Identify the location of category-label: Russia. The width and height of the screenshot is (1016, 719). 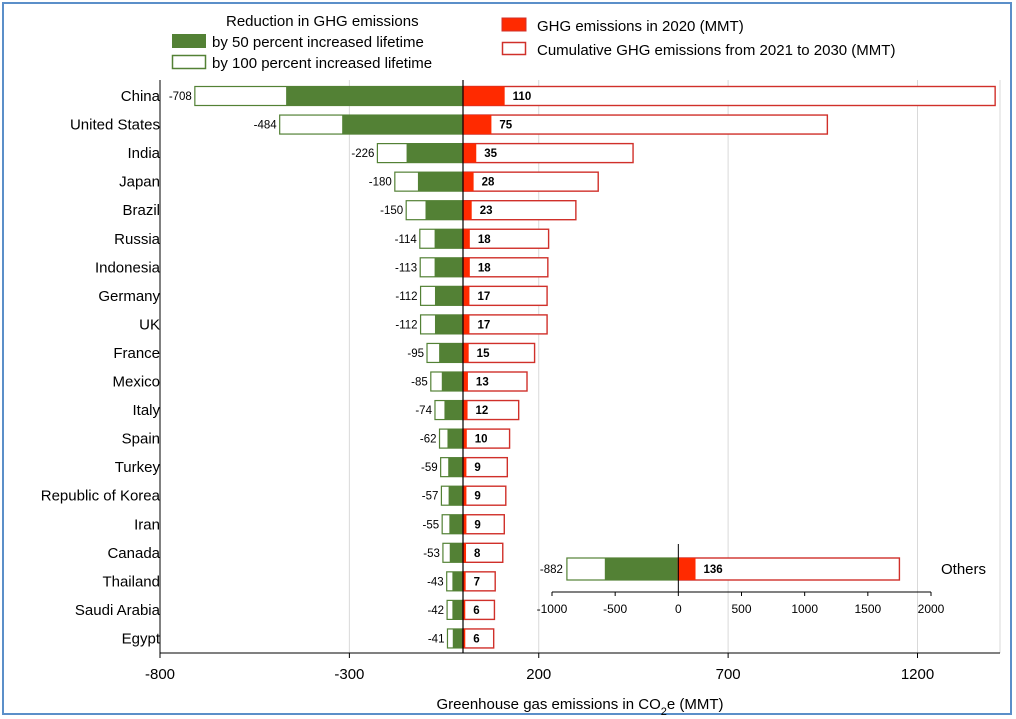
(137, 239).